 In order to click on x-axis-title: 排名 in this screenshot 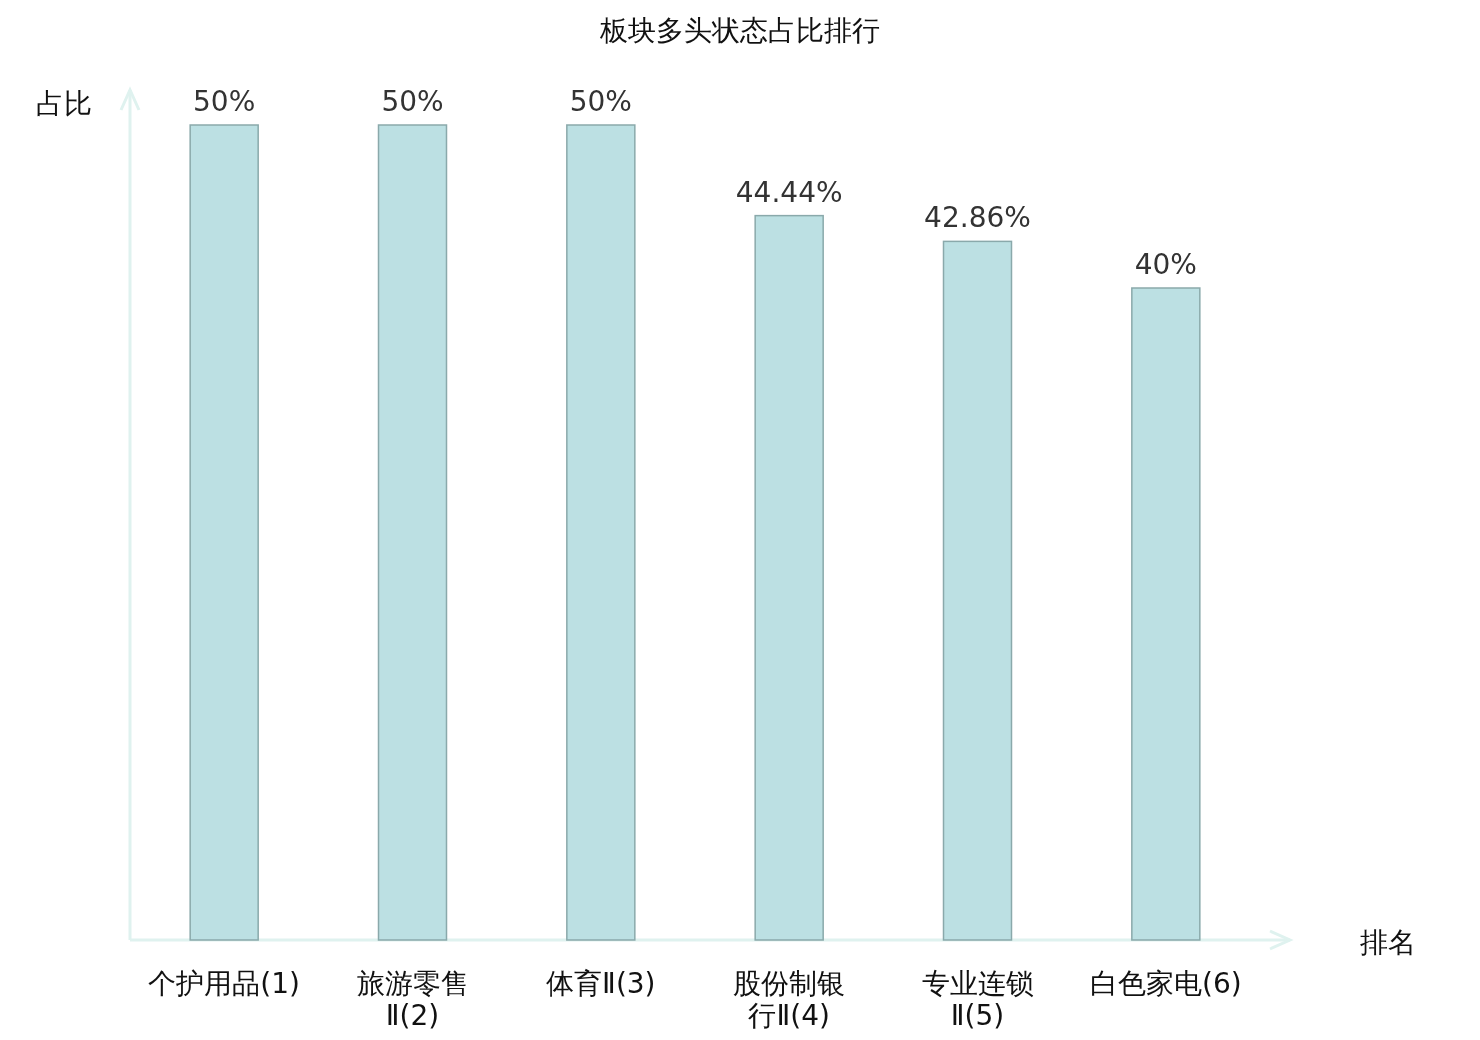, I will do `click(1388, 942)`.